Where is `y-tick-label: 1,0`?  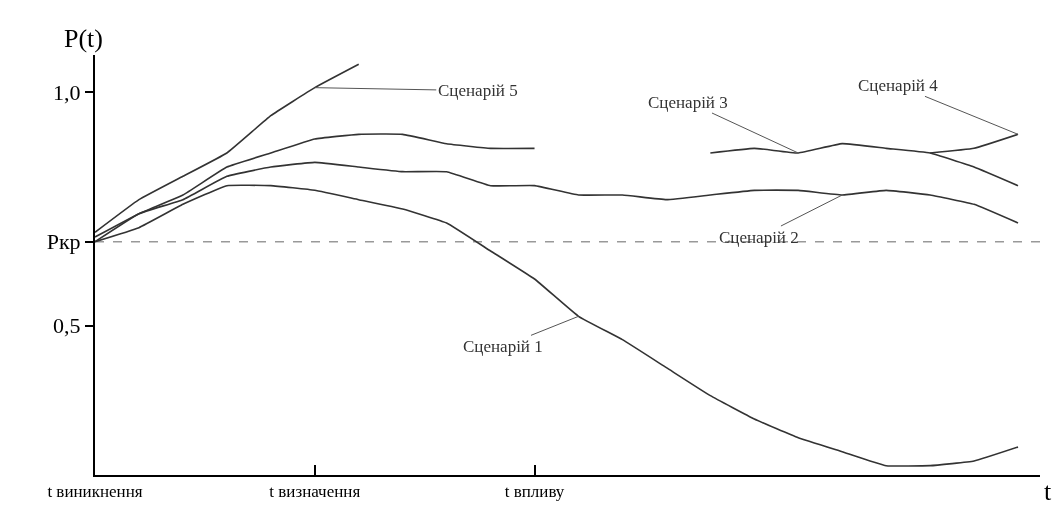
y-tick-label: 1,0 is located at coordinates (67, 93).